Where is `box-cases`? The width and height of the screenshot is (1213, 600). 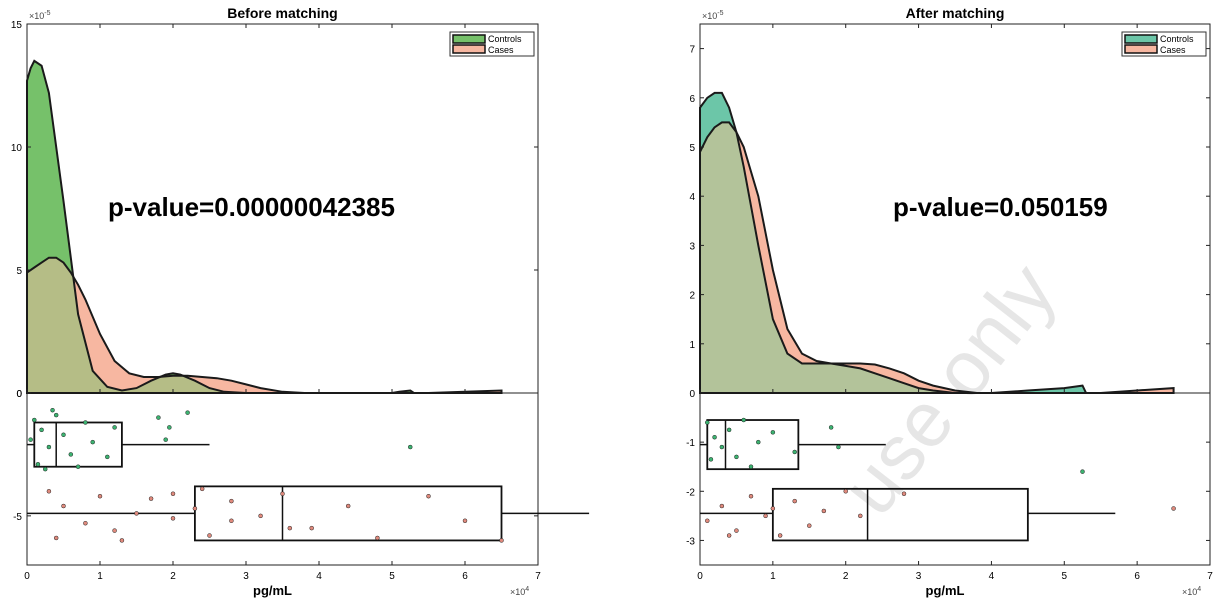 box-cases is located at coordinates (900, 514).